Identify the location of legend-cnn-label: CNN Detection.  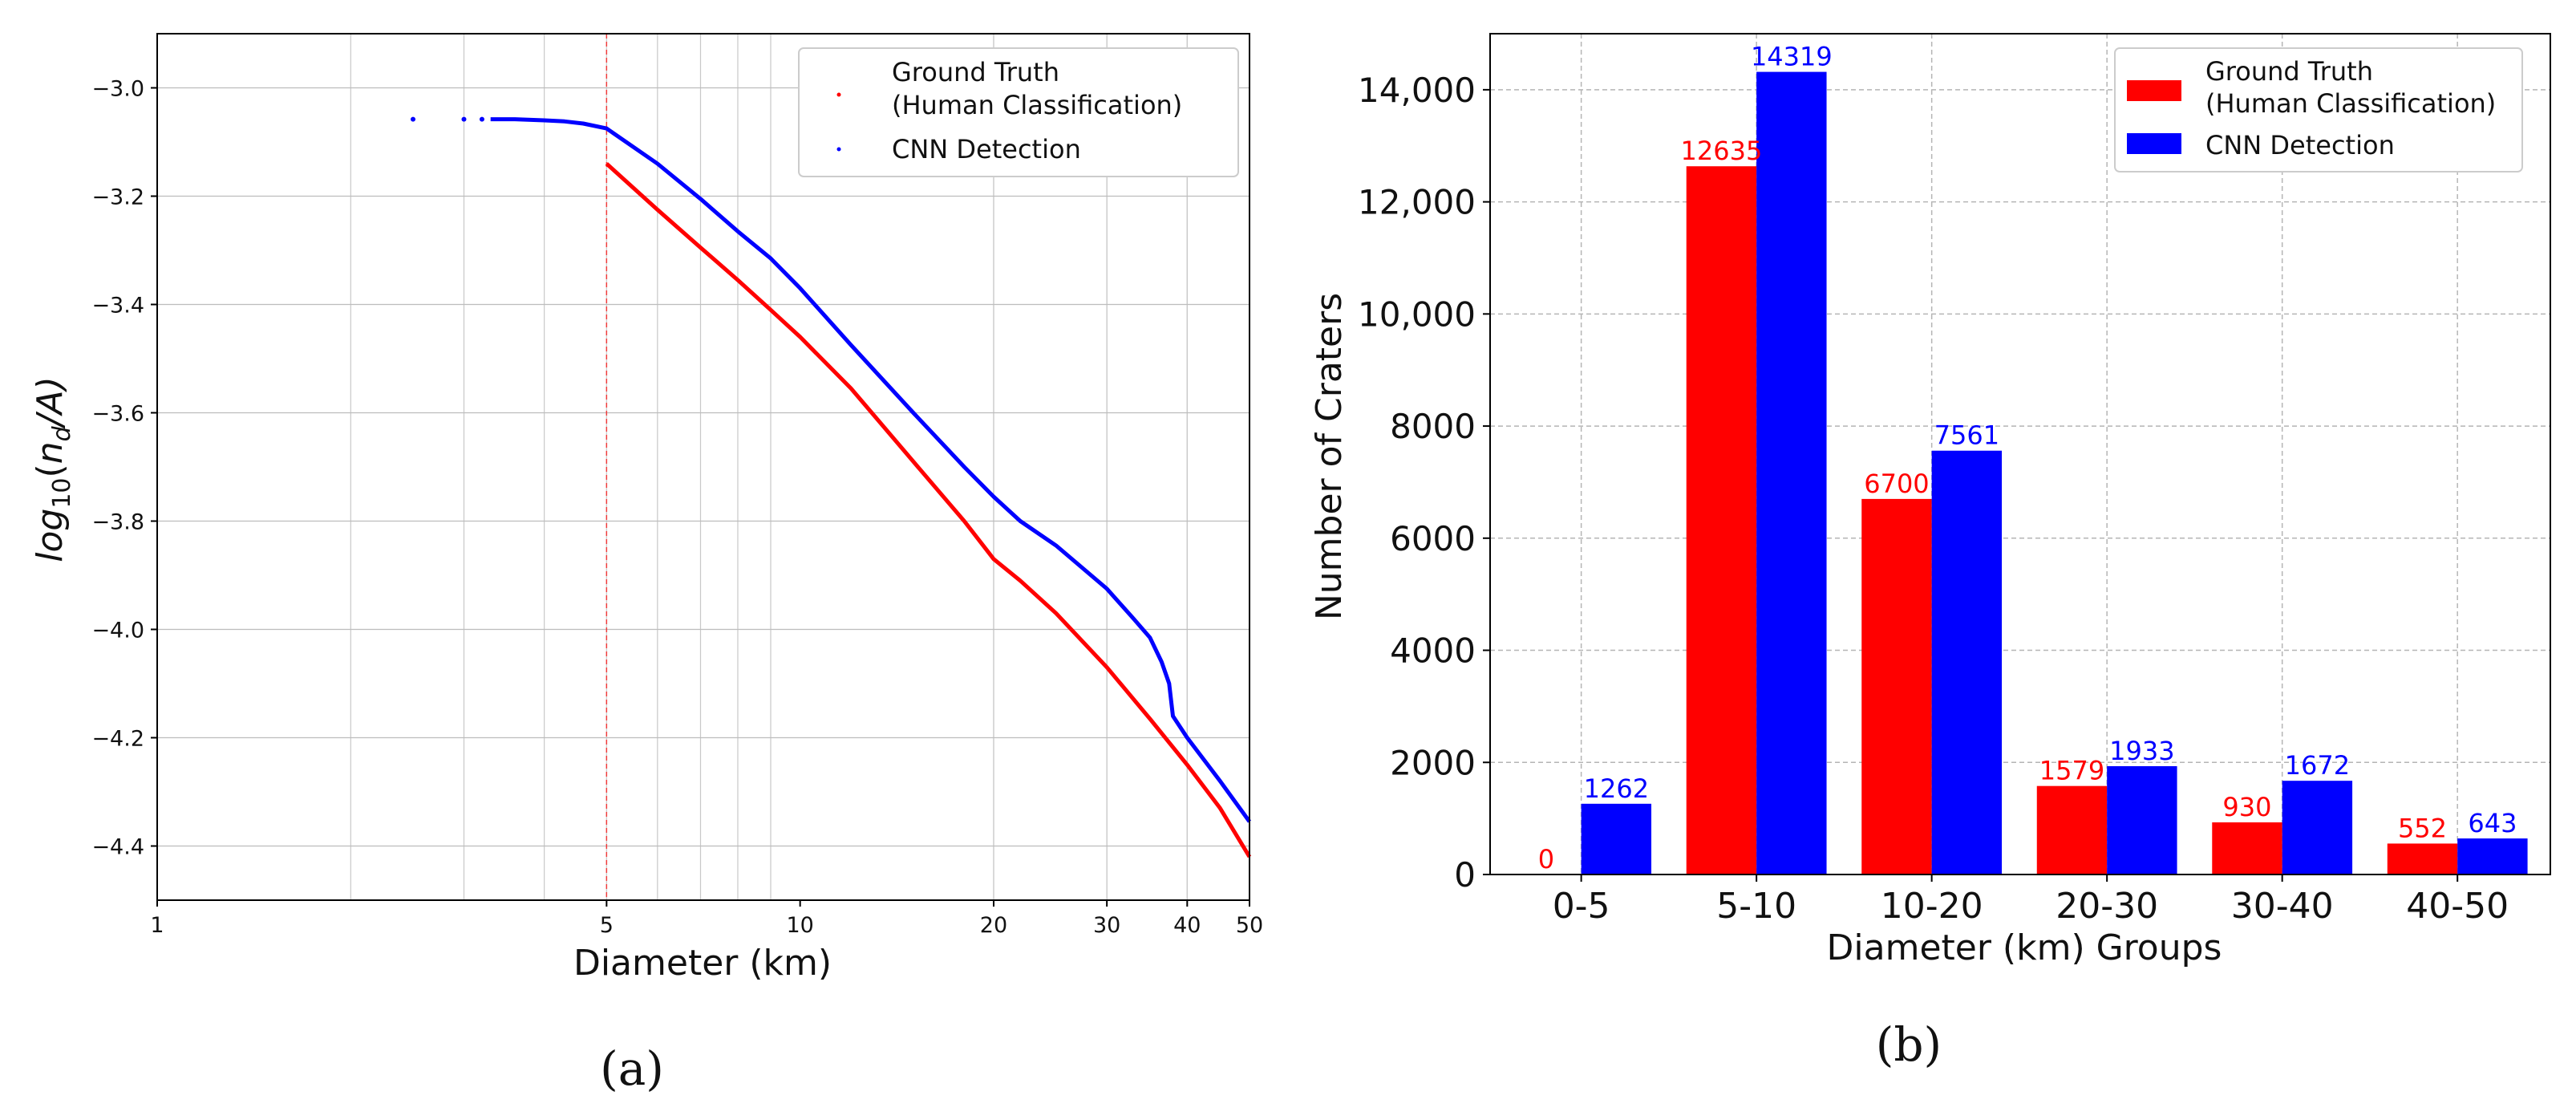
(987, 149).